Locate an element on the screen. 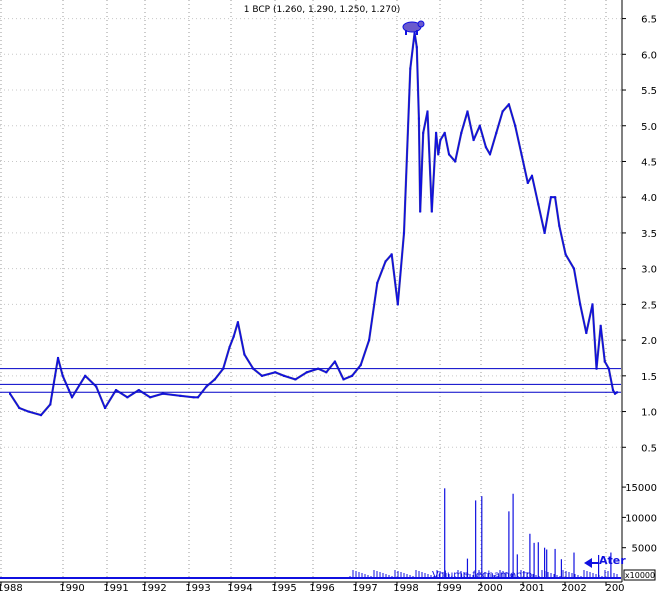 Image resolution: width=661 pixels, height=592 pixels. volume-tick-label: 15000 is located at coordinates (641, 488).